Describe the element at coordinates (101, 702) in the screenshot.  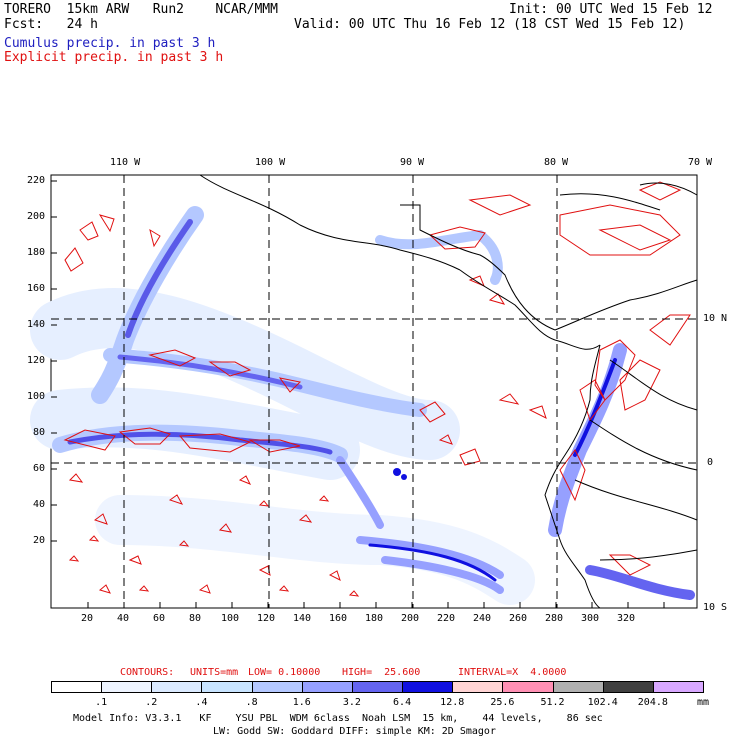
I see `colorbar-label: .1` at that location.